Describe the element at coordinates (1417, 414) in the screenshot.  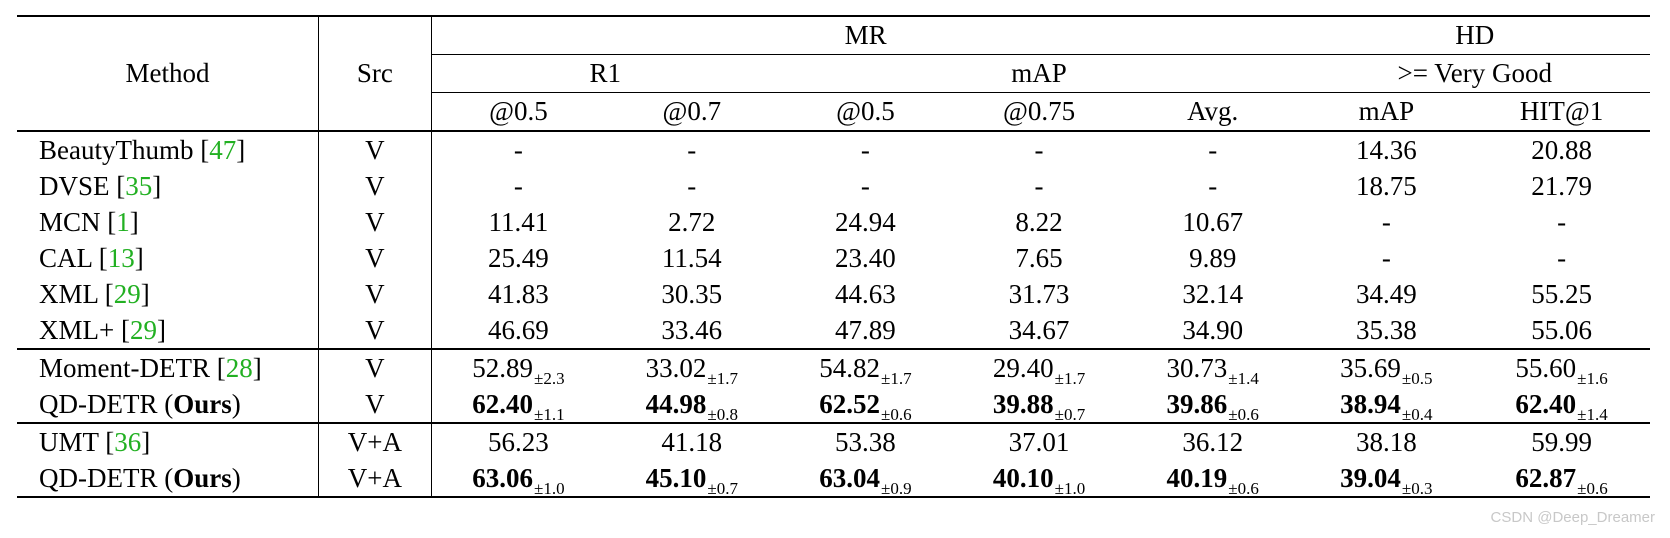
I see `std-dev: ±0.4` at that location.